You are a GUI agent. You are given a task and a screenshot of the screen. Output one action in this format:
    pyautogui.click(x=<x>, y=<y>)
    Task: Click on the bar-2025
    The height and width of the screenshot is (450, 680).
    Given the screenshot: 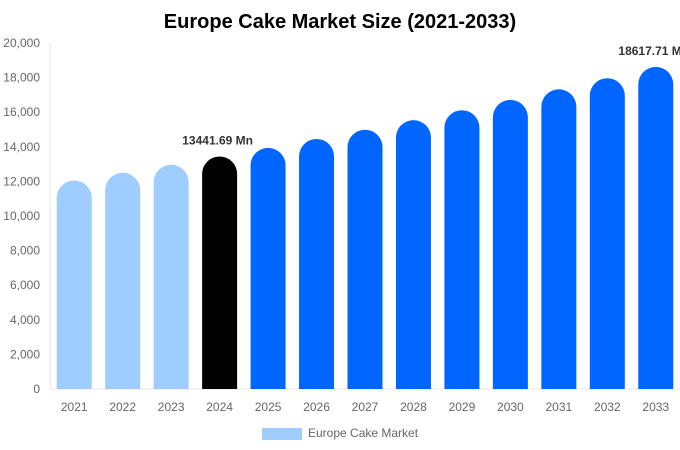 What is the action you would take?
    pyautogui.click(x=268, y=268)
    